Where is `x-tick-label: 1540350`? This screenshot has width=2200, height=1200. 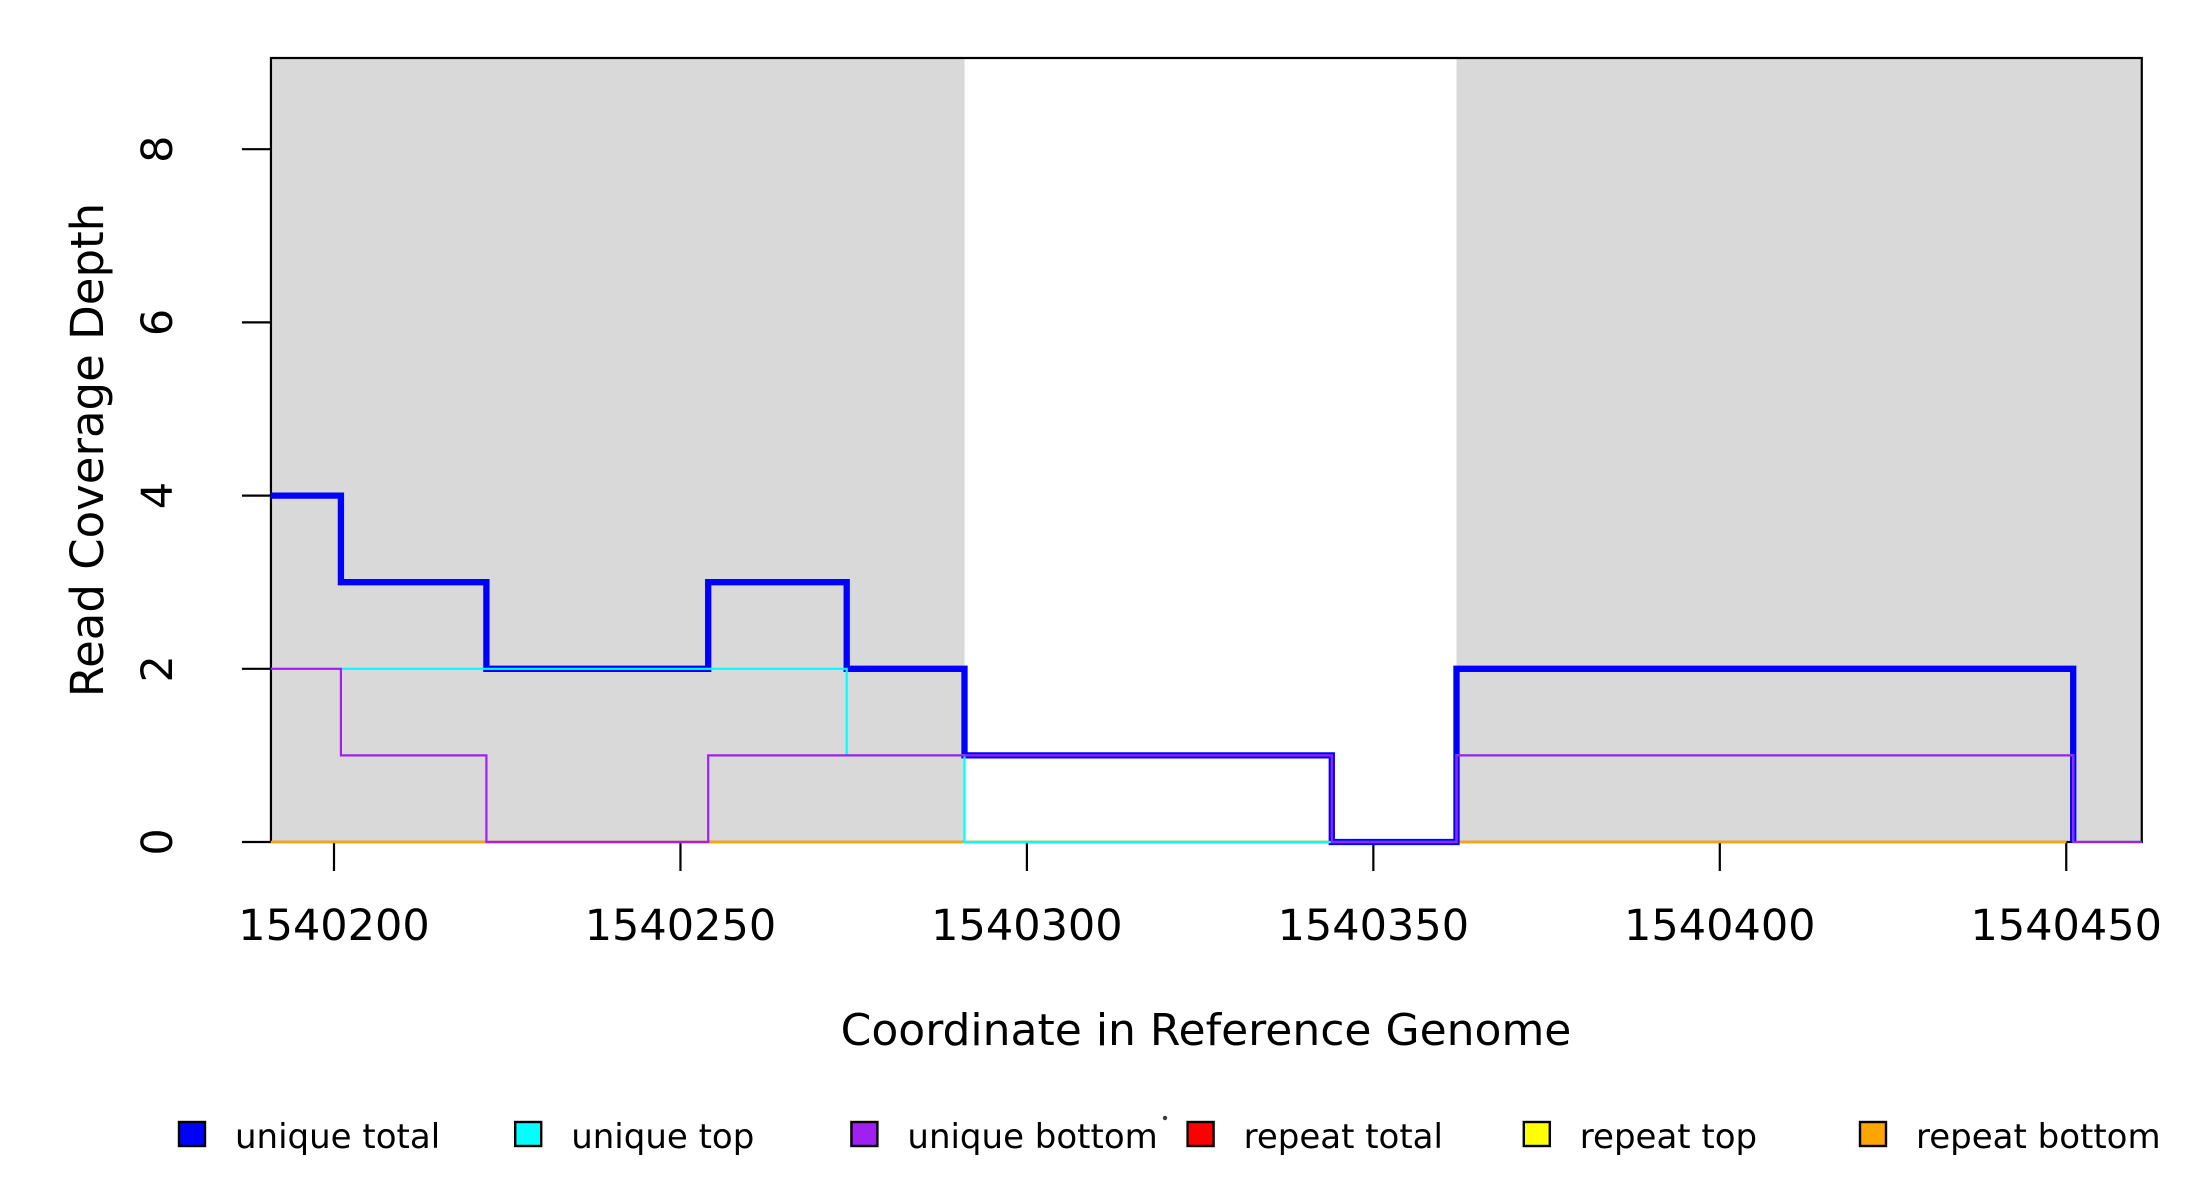 x-tick-label: 1540350 is located at coordinates (1374, 926).